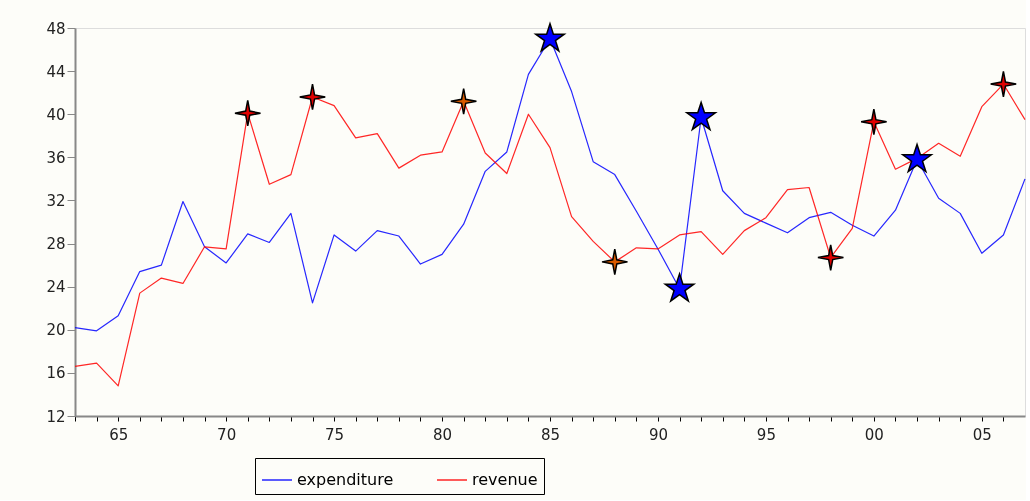 Image resolution: width=1030 pixels, height=501 pixels. Describe the element at coordinates (505, 479) in the screenshot. I see `legend-label: revenue` at that location.